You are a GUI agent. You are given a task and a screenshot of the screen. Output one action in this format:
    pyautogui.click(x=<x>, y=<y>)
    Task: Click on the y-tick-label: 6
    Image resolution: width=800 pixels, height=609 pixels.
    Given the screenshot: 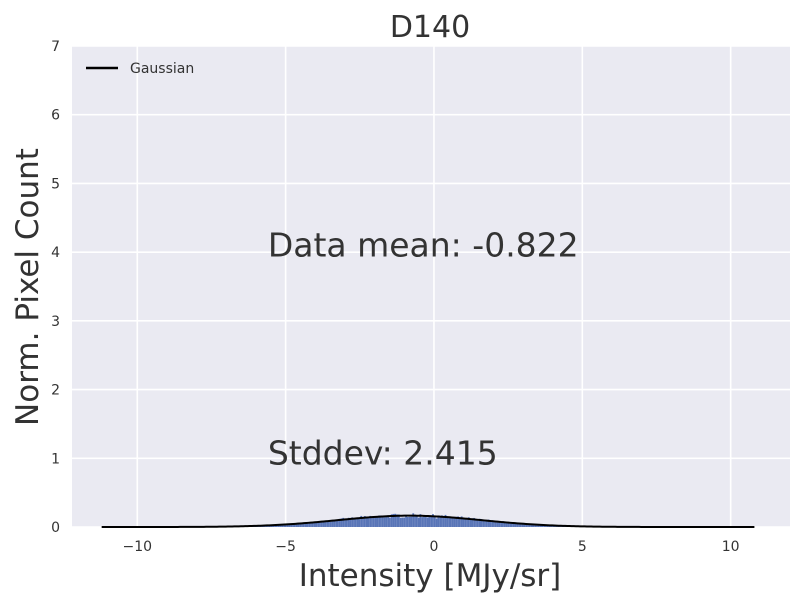 What is the action you would take?
    pyautogui.click(x=55, y=116)
    